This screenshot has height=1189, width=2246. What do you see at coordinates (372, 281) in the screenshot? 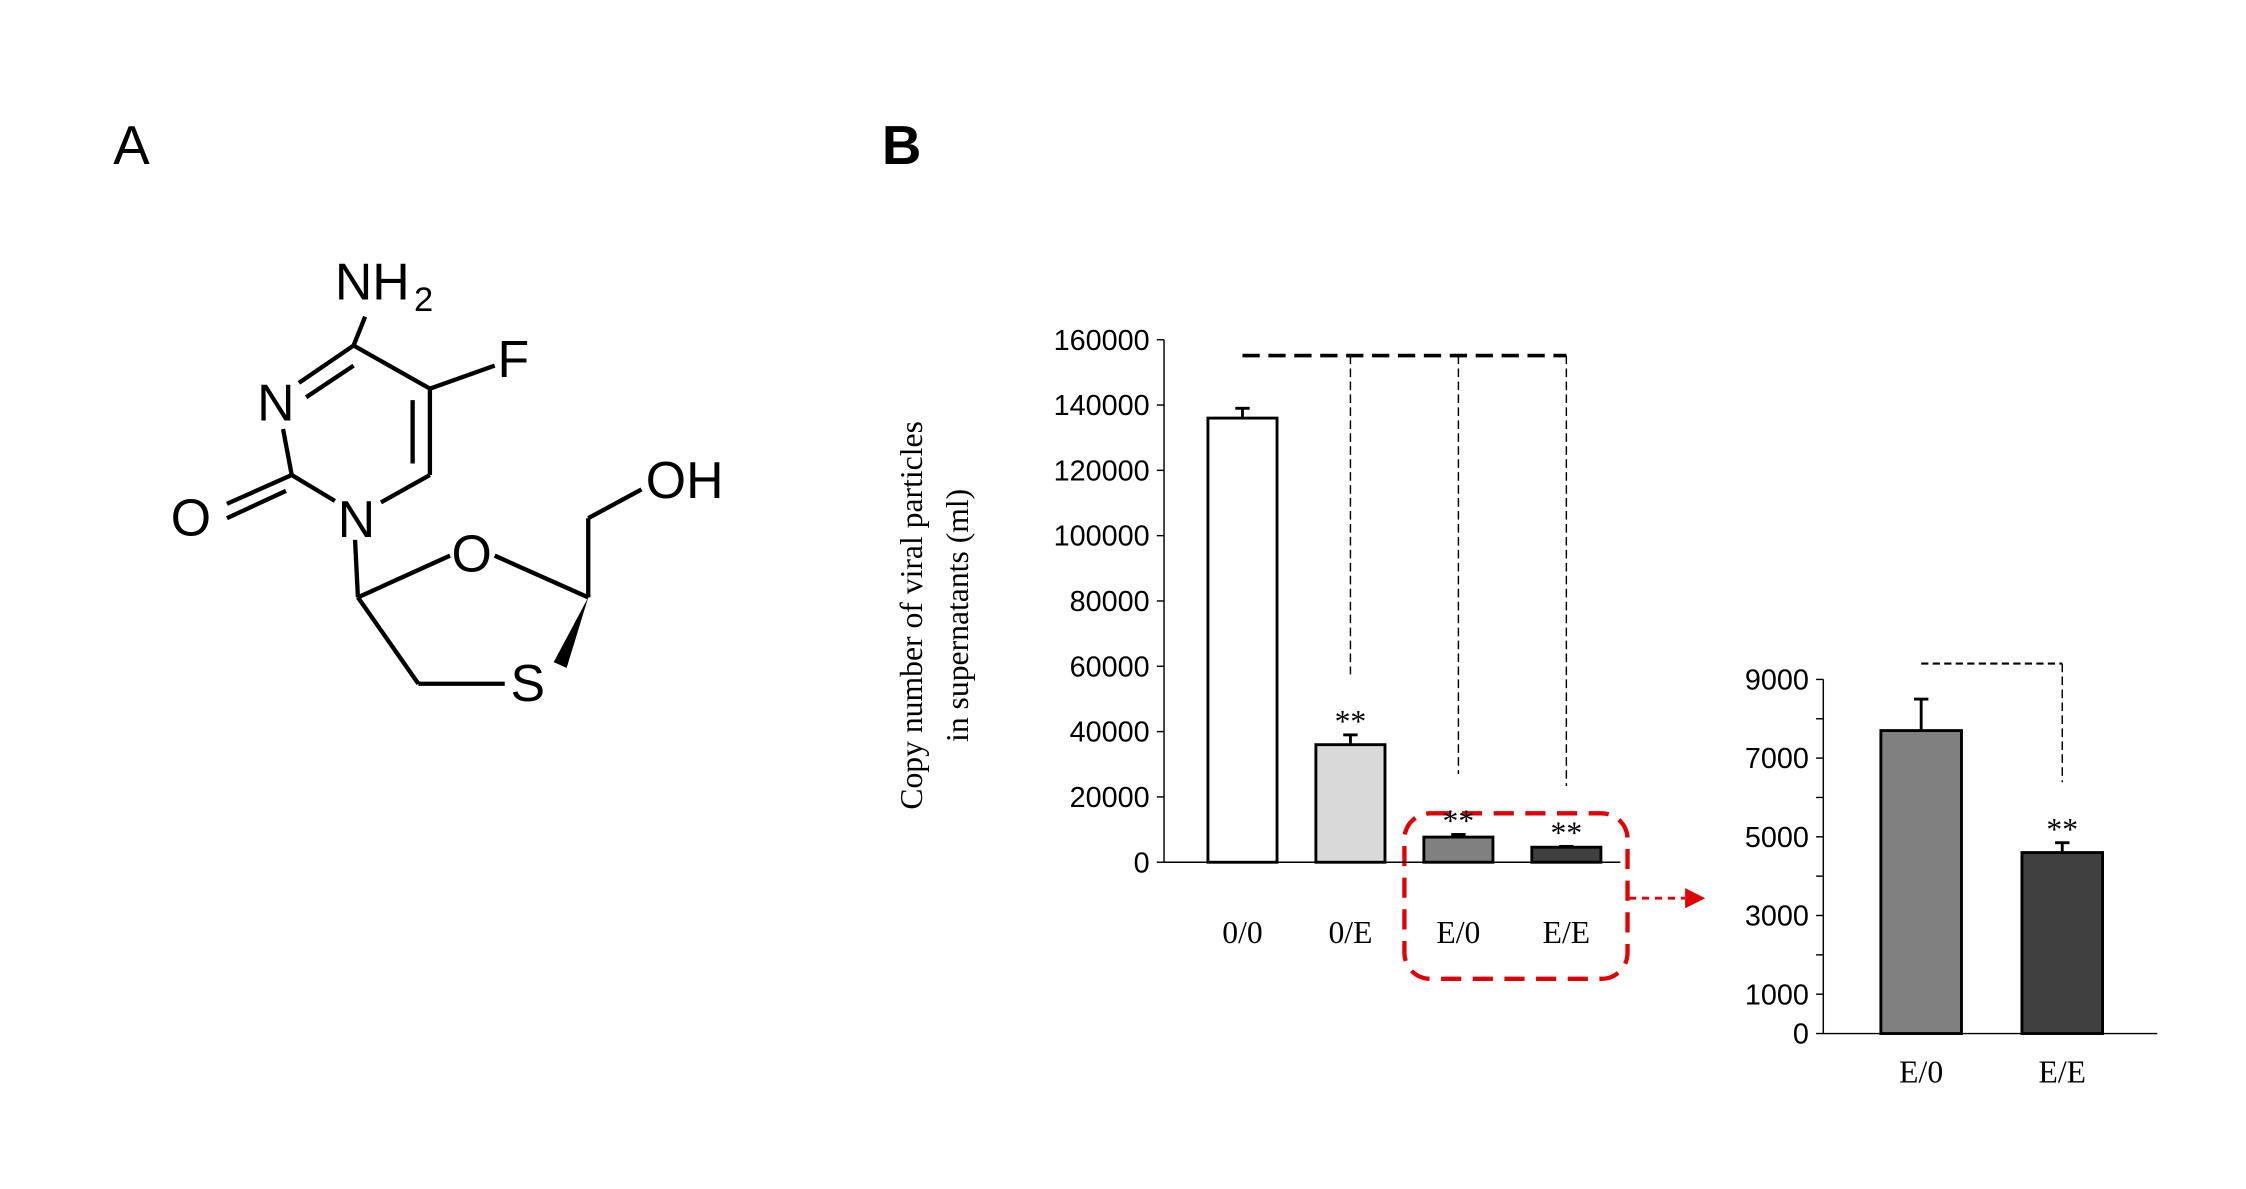
I see `atom: NH` at bounding box center [372, 281].